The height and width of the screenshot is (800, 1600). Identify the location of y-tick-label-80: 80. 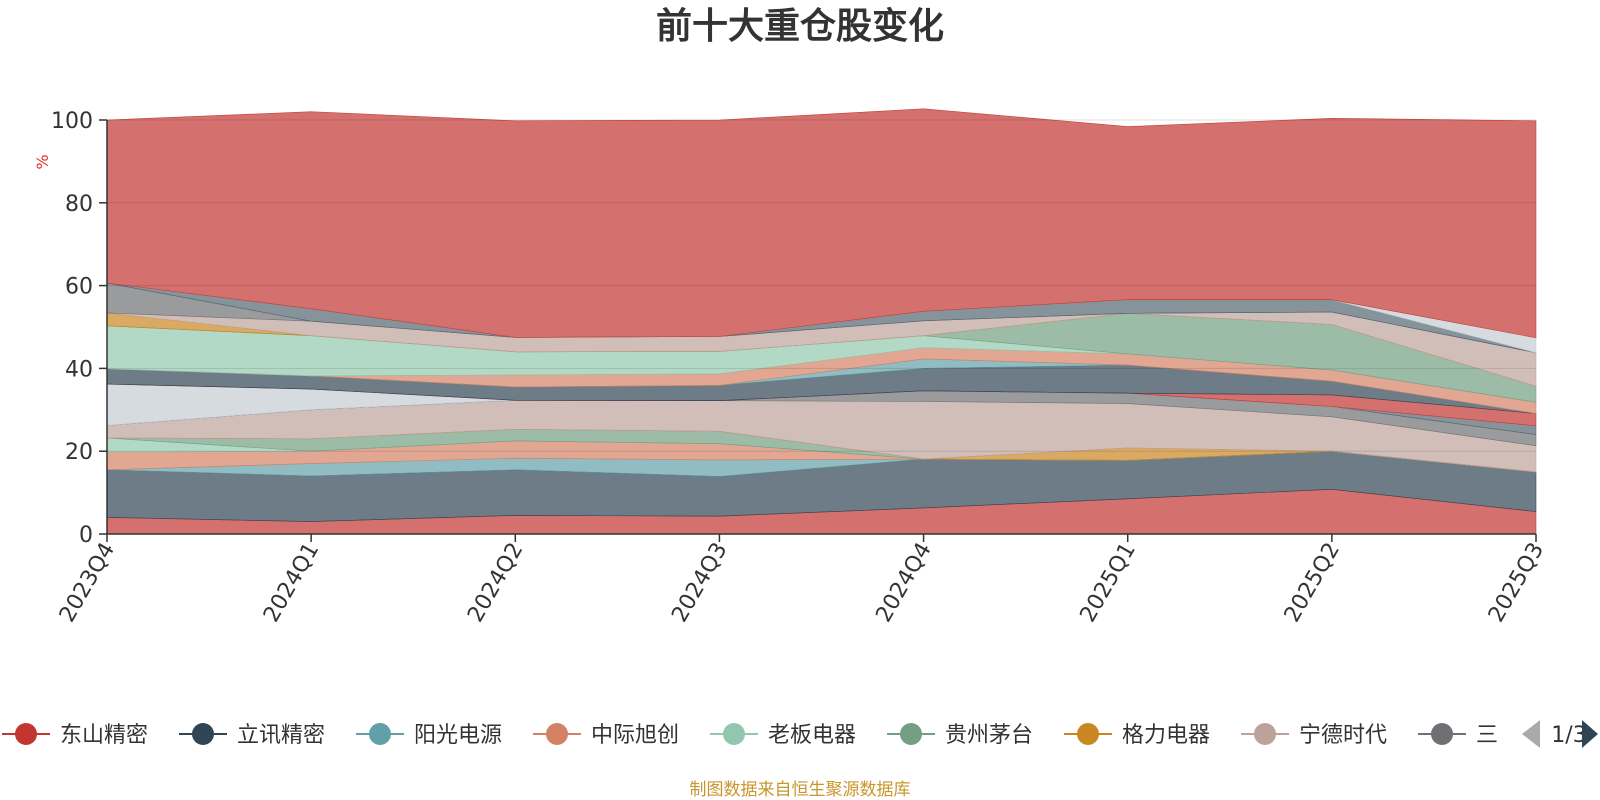
(79, 204).